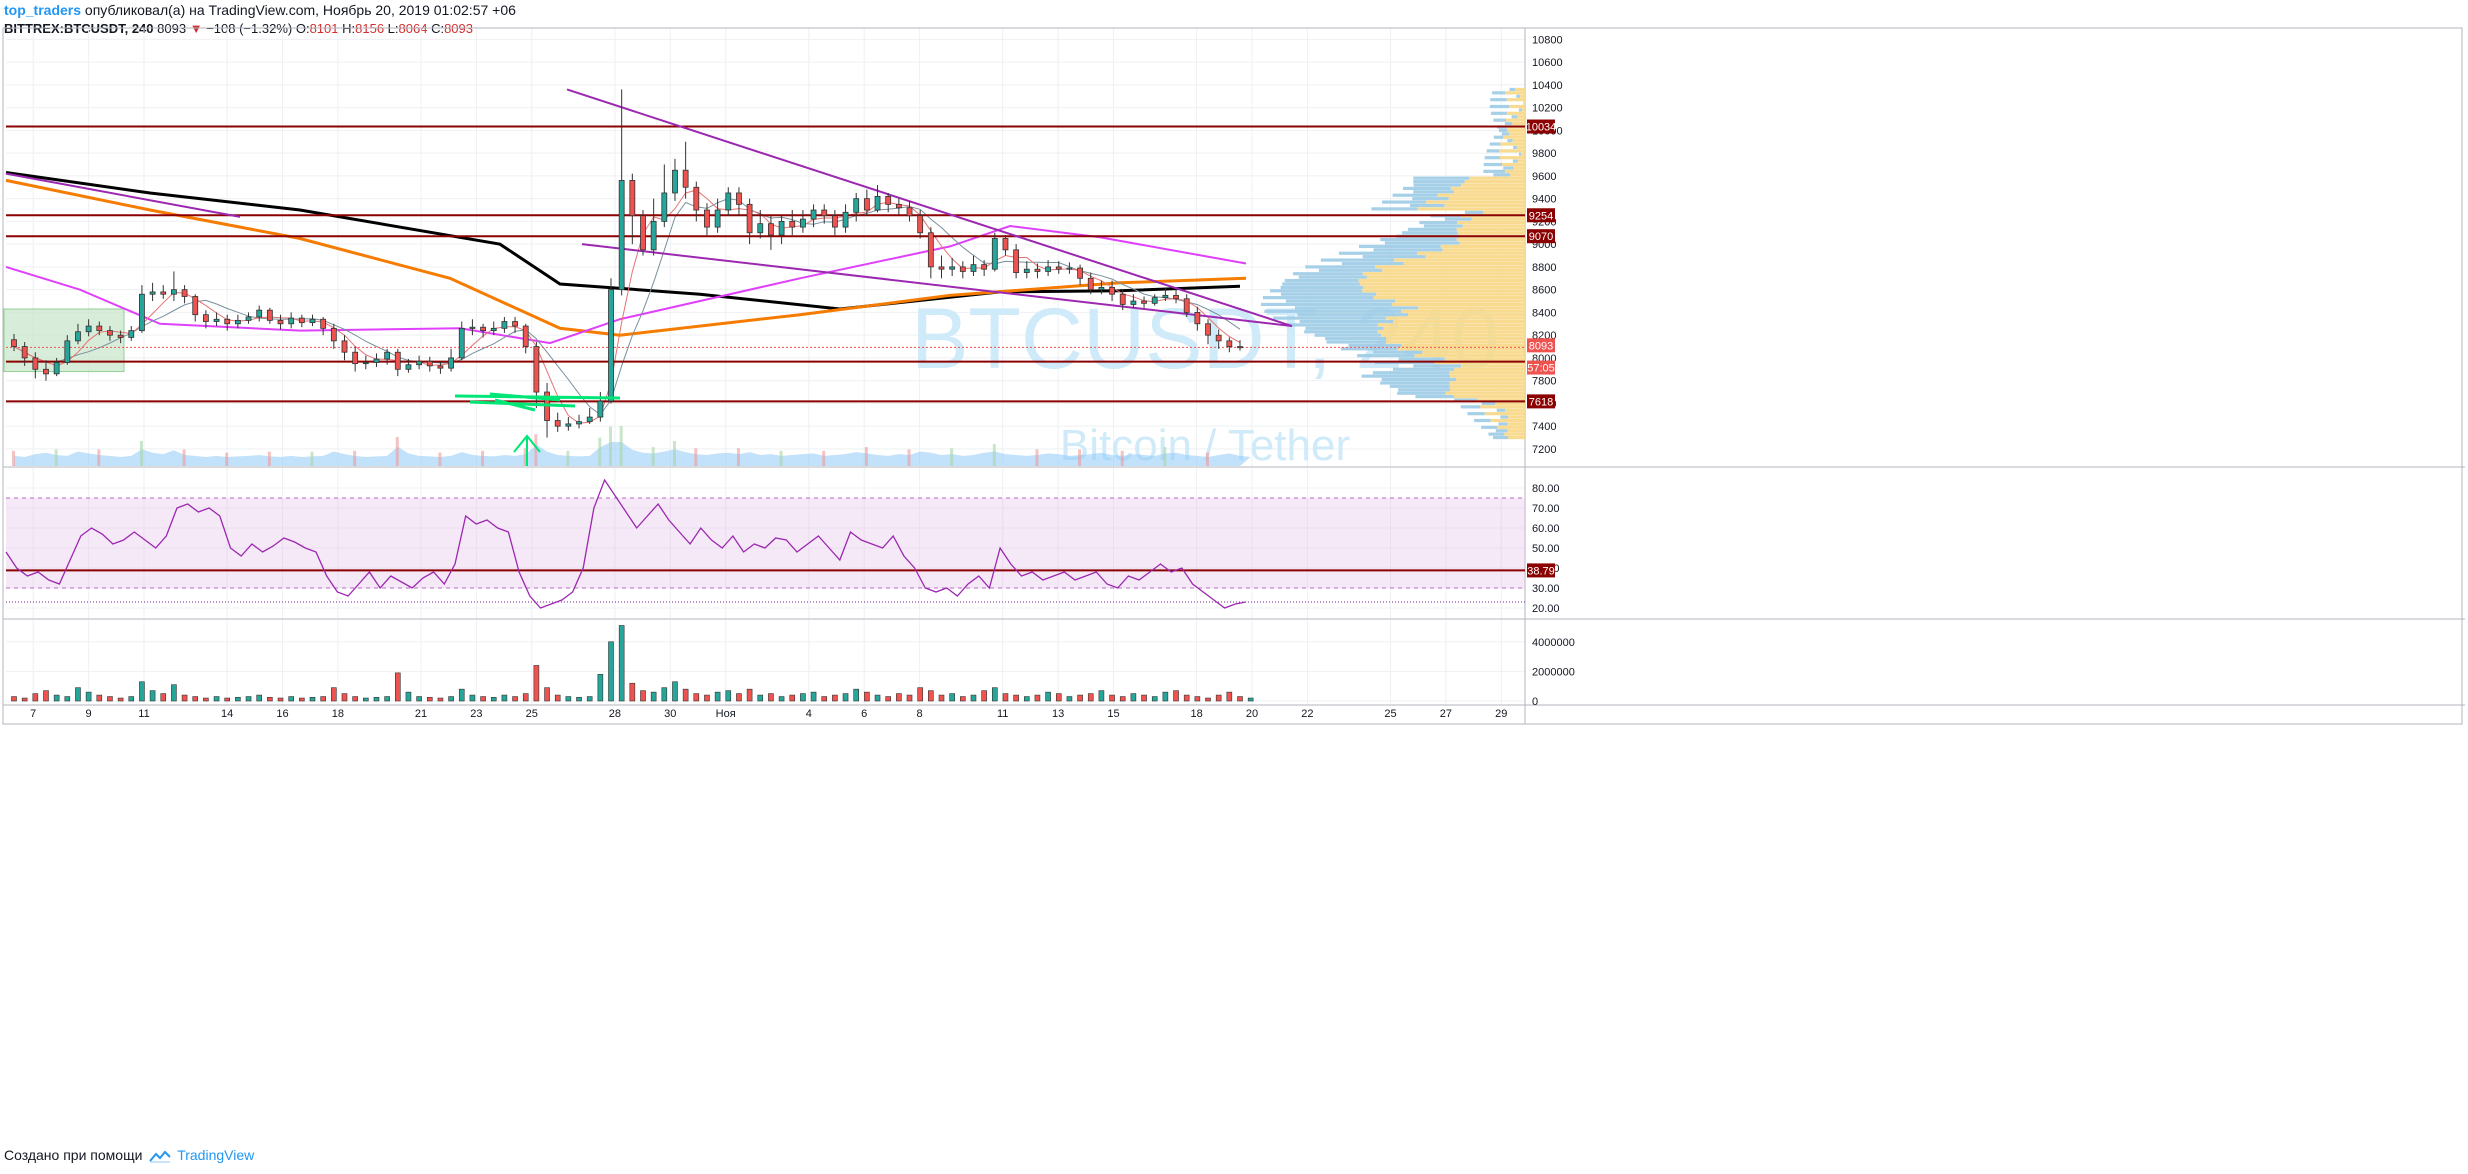 This screenshot has height=1174, width=2468. I want to click on price-tick-label: 9800, so click(1544, 154).